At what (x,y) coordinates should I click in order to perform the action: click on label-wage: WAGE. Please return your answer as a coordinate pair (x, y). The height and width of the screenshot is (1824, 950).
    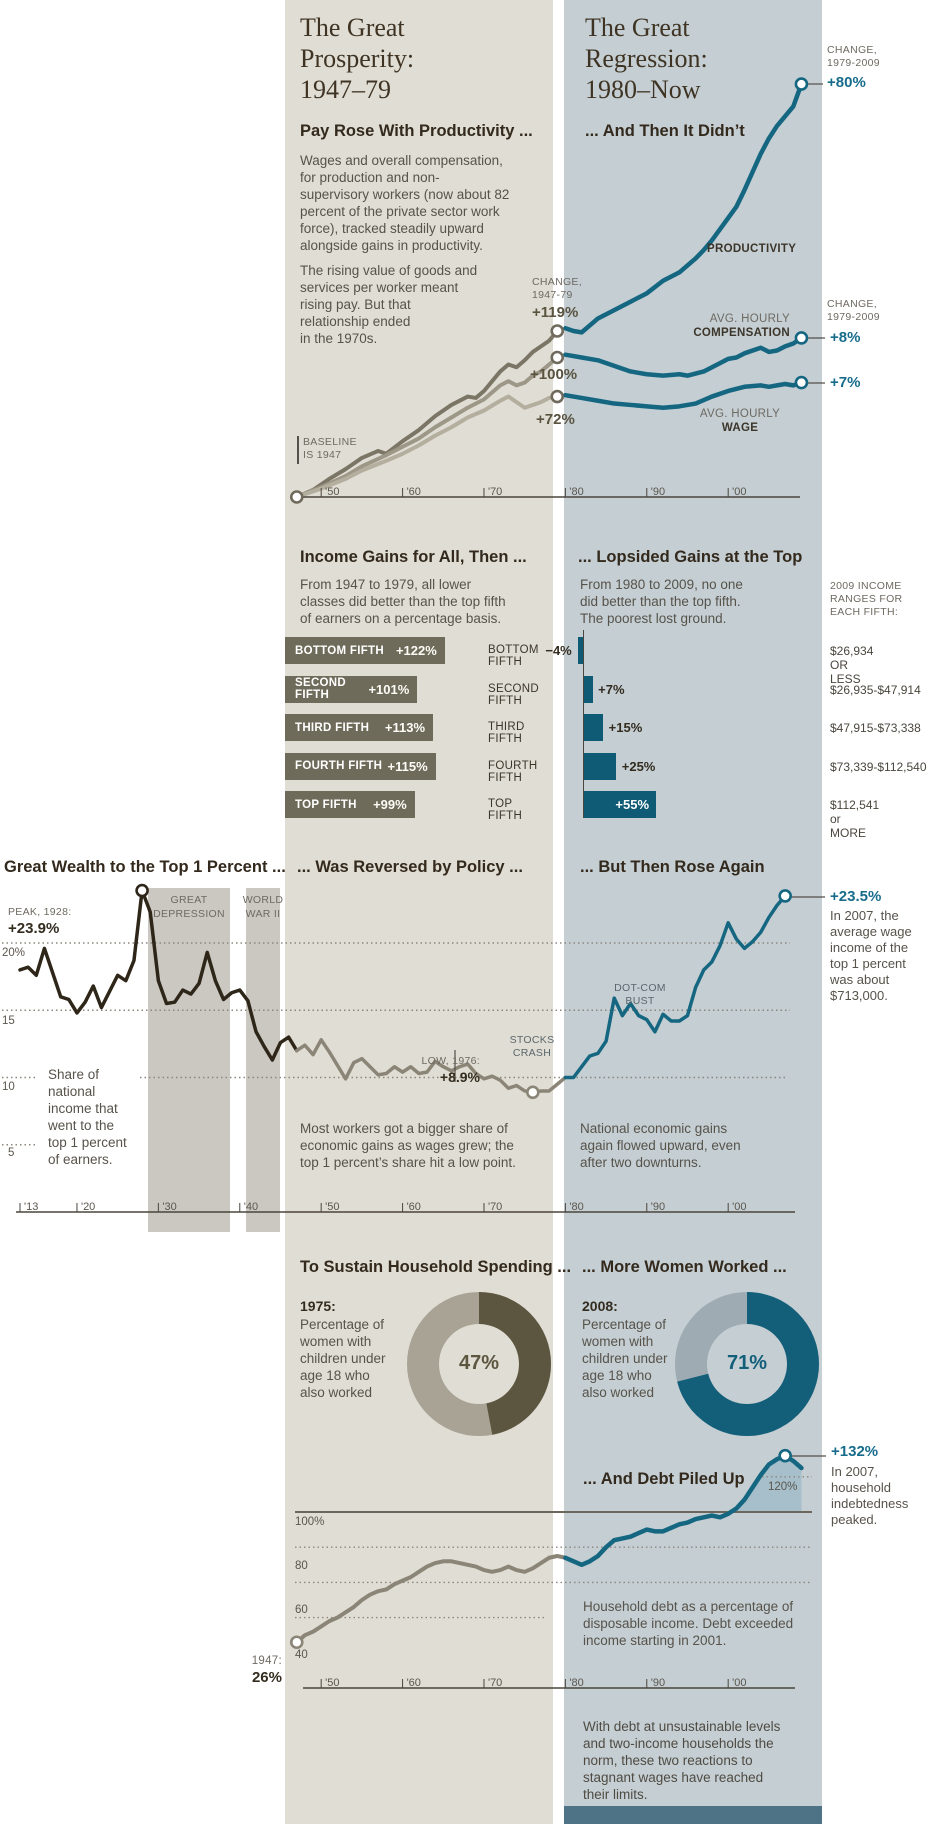
    Looking at the image, I should click on (740, 428).